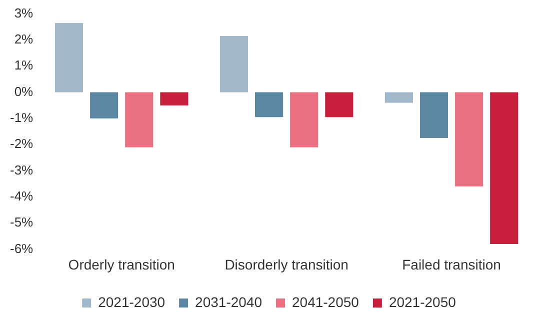  Describe the element at coordinates (22, 248) in the screenshot. I see `y-tick-label: -6%` at that location.